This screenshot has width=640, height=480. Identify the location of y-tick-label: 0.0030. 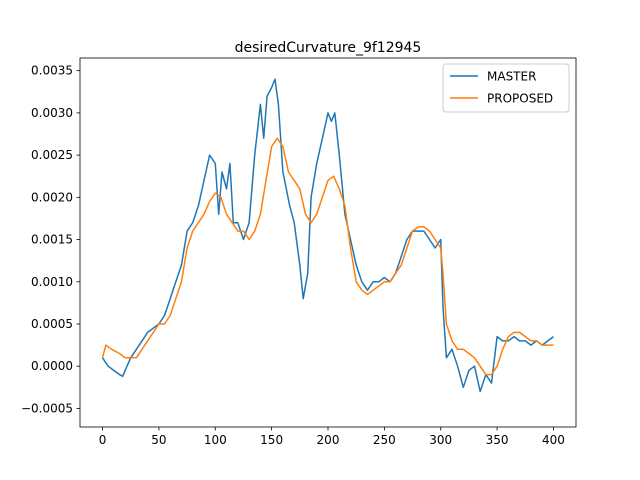
(52, 113).